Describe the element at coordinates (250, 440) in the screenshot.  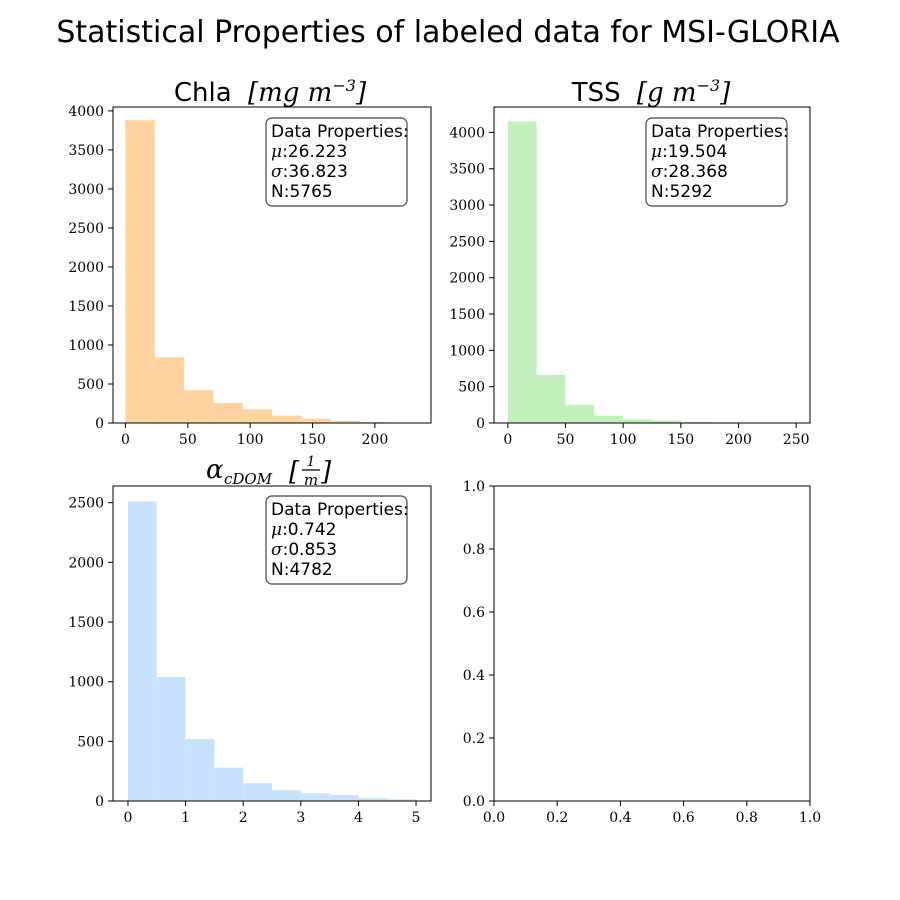
I see `chla-x-tick-label: 100` at that location.